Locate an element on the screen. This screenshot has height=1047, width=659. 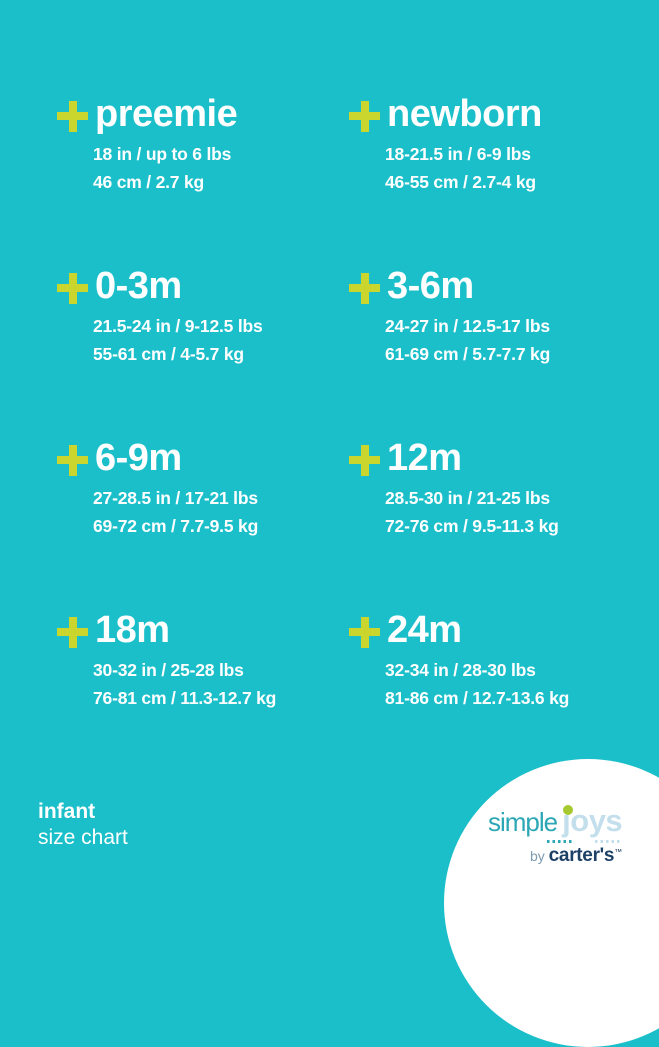
size-imperial: 24-27 in / 12.5-17 lbs is located at coordinates (467, 326).